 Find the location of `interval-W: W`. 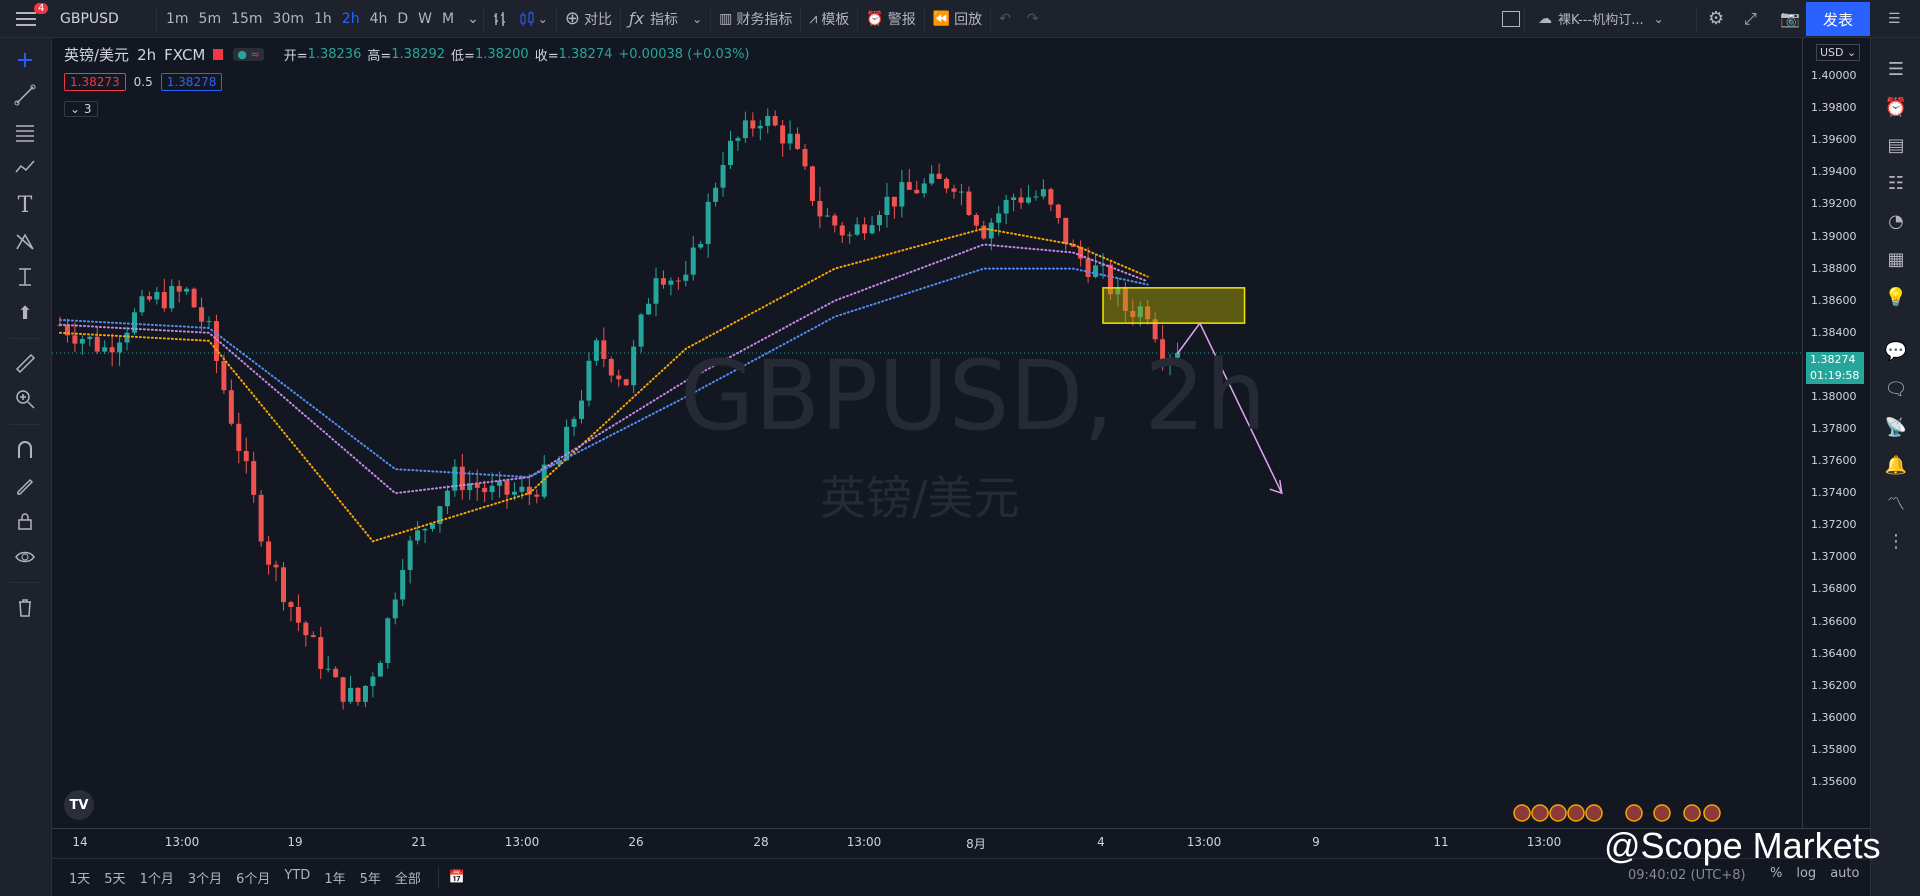

interval-W: W is located at coordinates (425, 18).